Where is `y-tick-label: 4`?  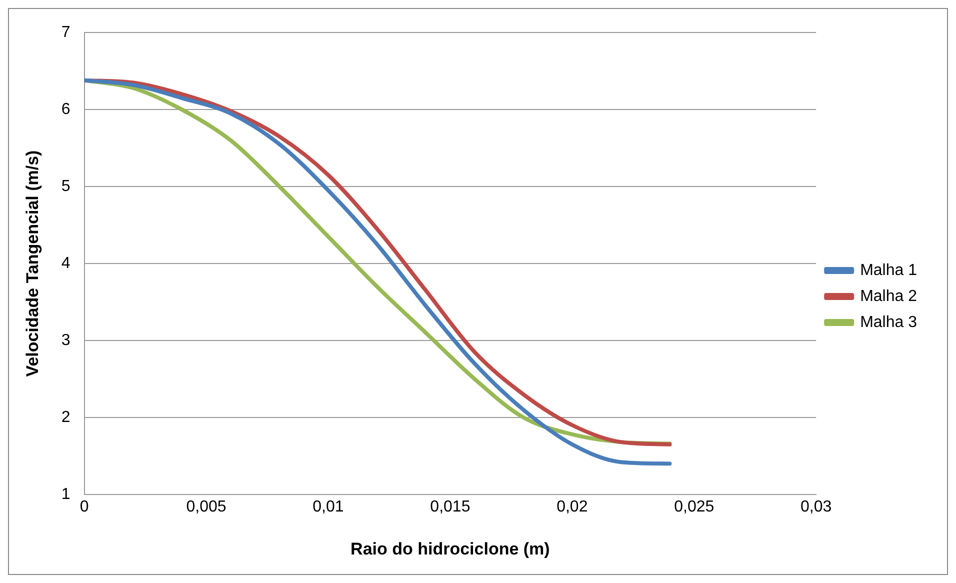 y-tick-label: 4 is located at coordinates (65, 263).